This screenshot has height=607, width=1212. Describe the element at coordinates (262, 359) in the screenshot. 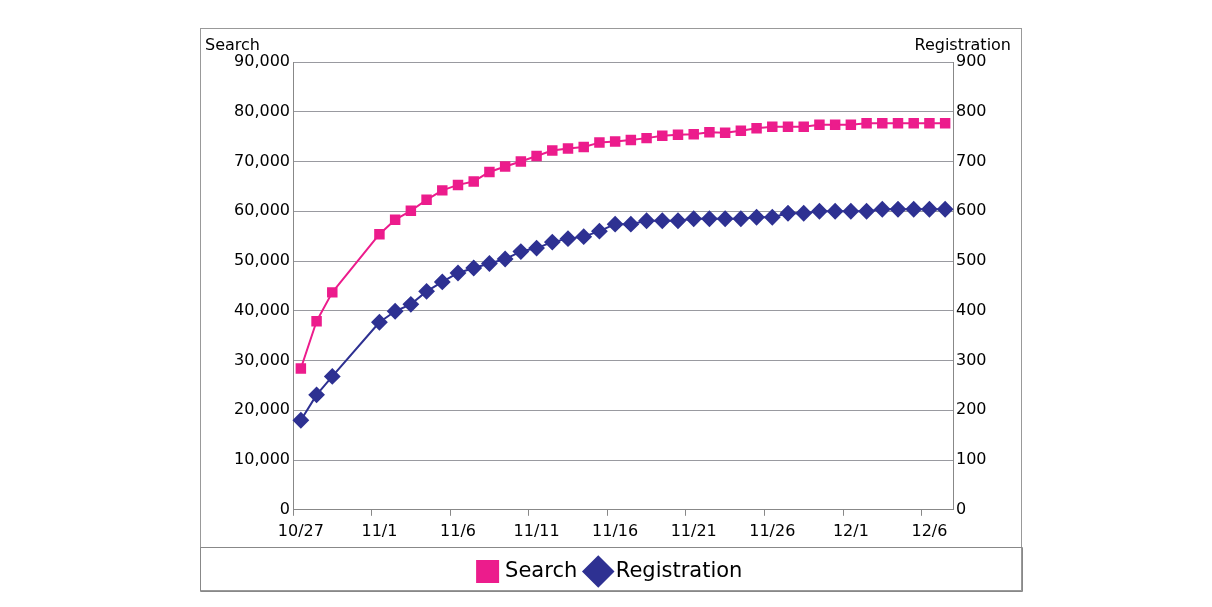

I see `y-tick-label: 30,000` at that location.